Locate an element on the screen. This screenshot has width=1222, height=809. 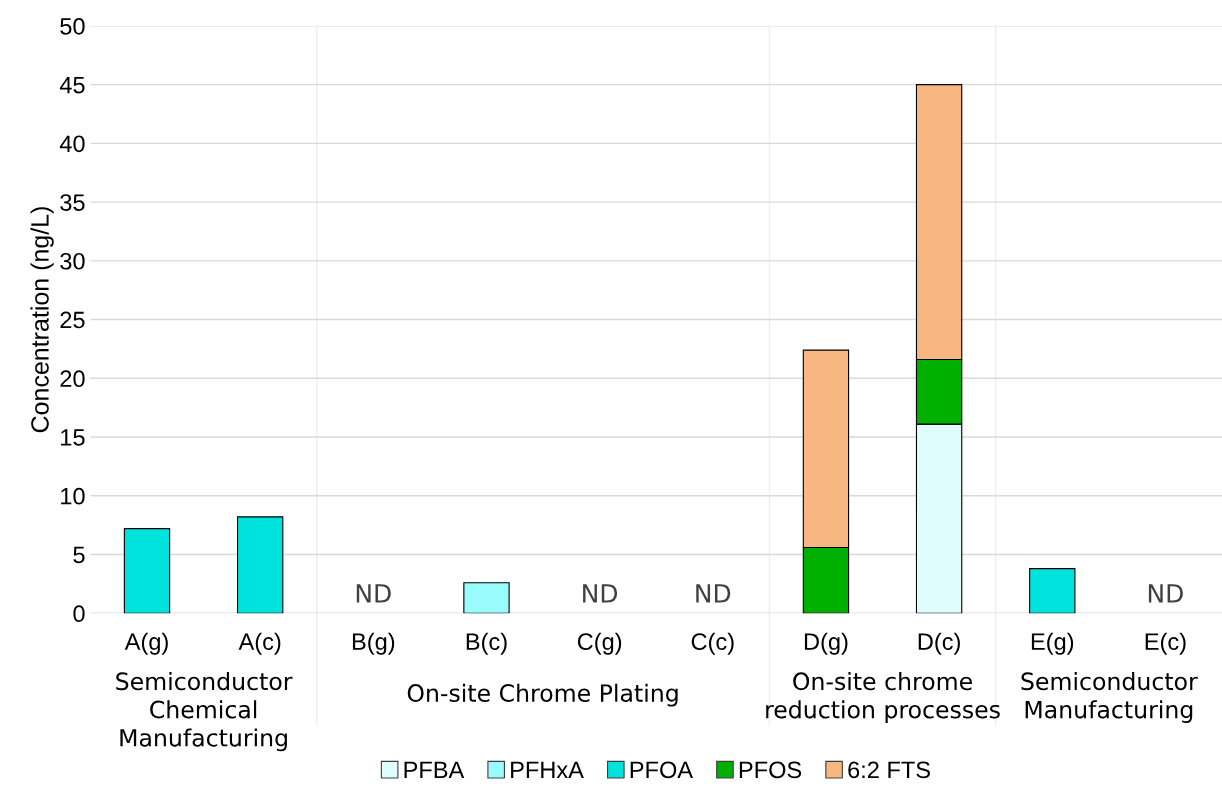
y-tick-label: 45 is located at coordinates (72, 85).